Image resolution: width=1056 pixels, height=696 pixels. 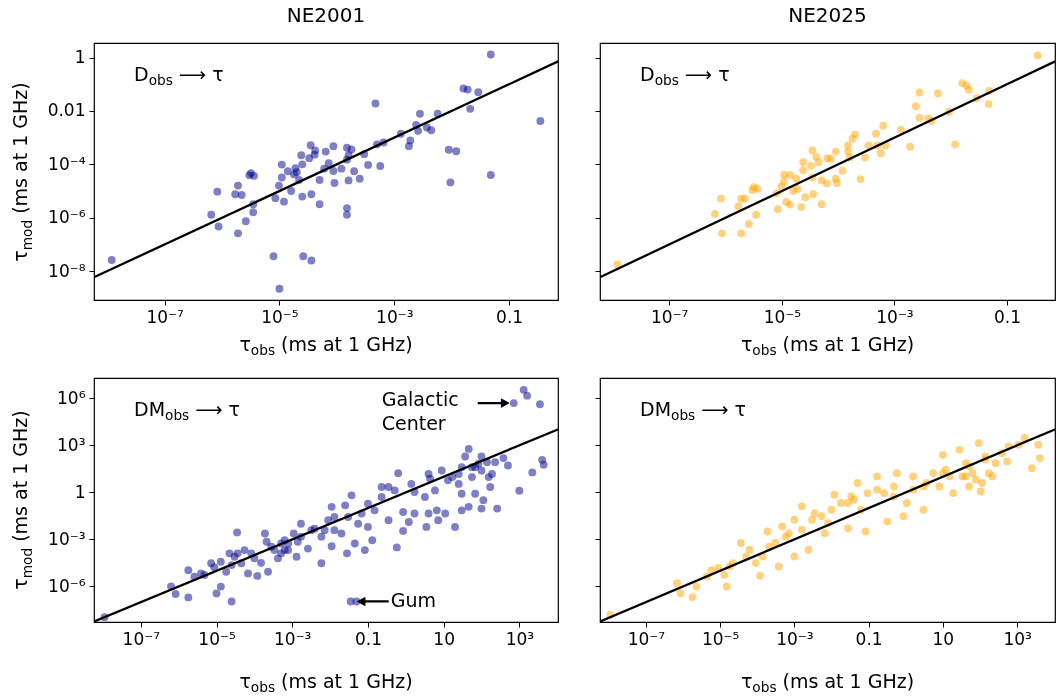 I want to click on y-tick-label: 0.01, so click(x=66, y=110).